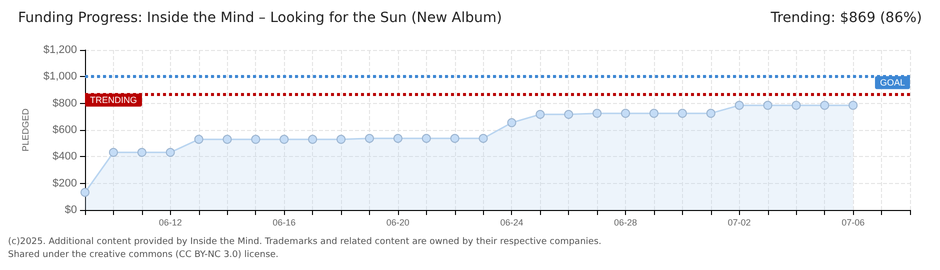  What do you see at coordinates (170, 223) in the screenshot?
I see `x-tick-label: 06-12` at bounding box center [170, 223].